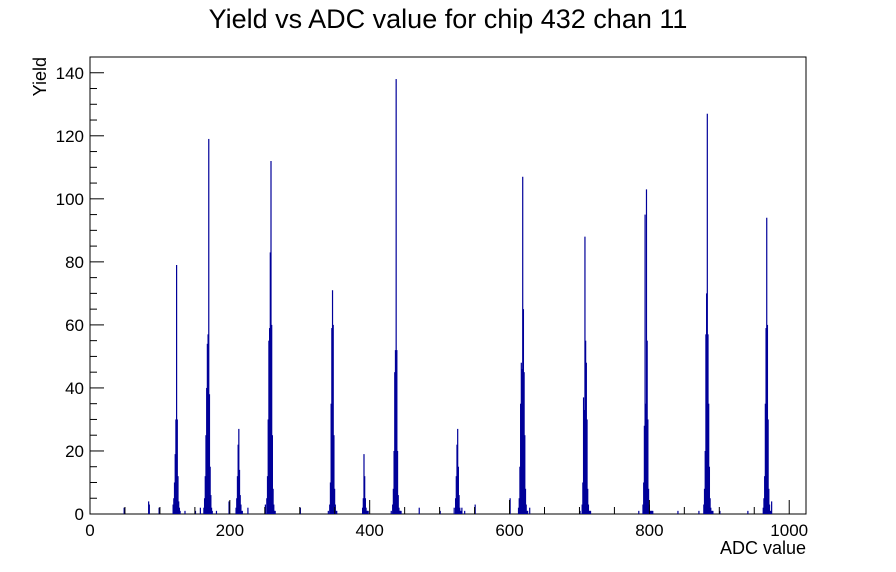 Image resolution: width=896 pixels, height=572 pixels. I want to click on x-tick-label: 1000, so click(789, 530).